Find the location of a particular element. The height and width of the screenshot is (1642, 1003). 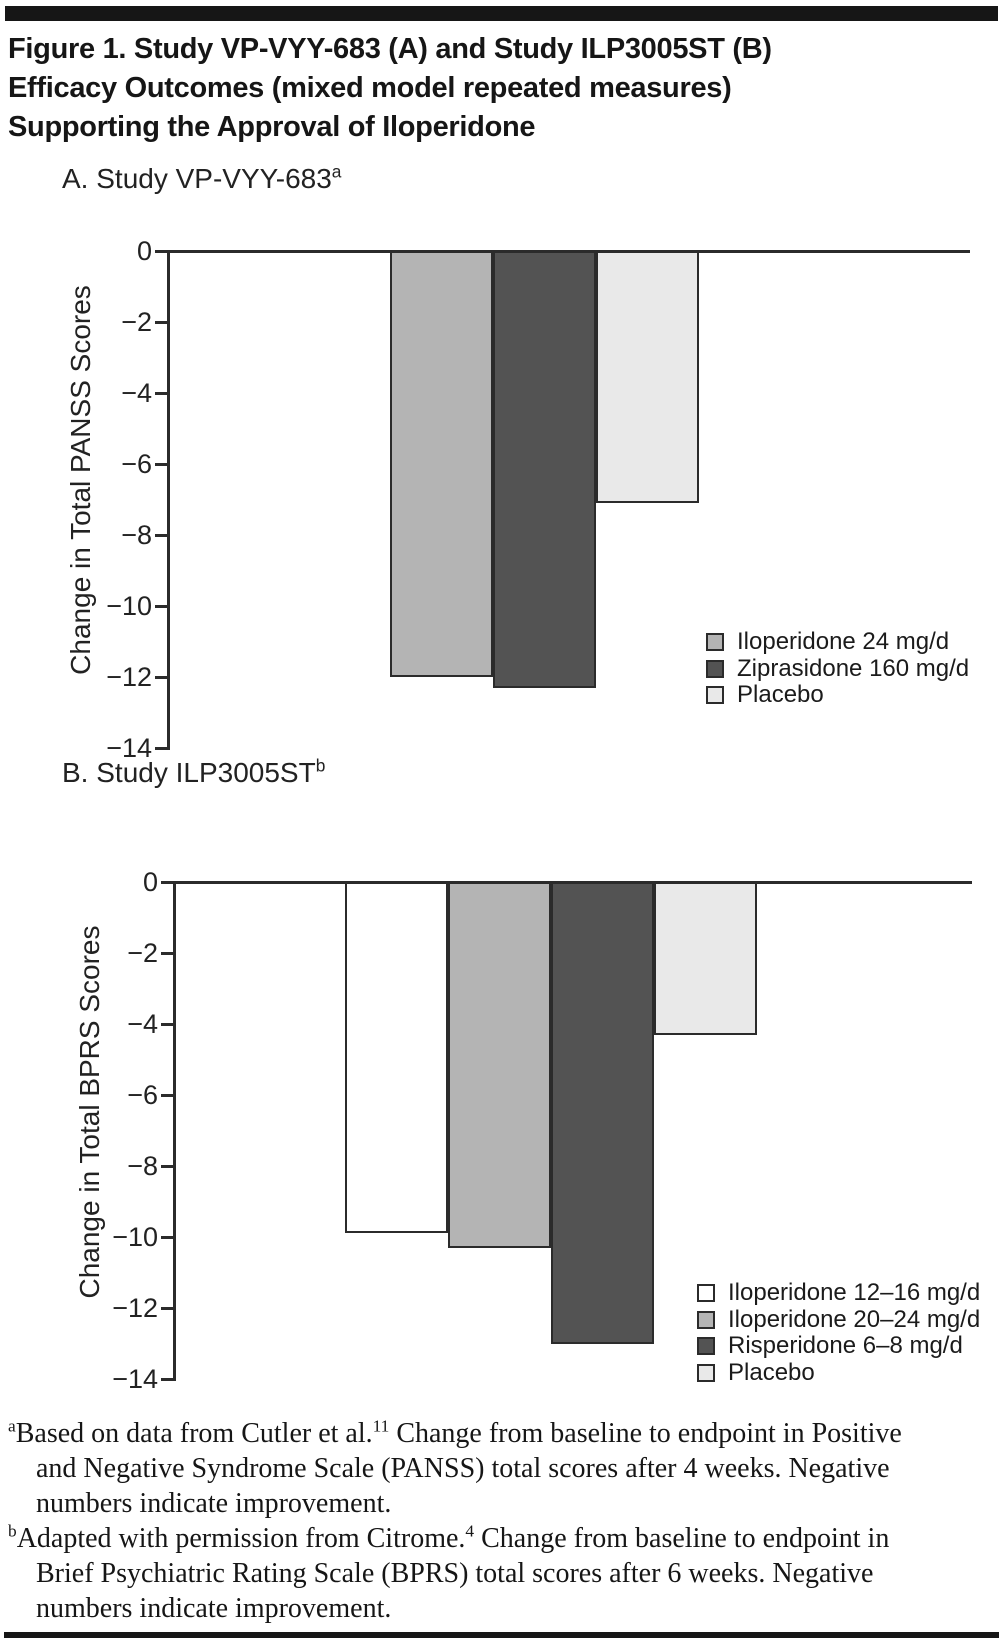

panel-title-superscript: a is located at coordinates (336, 171).